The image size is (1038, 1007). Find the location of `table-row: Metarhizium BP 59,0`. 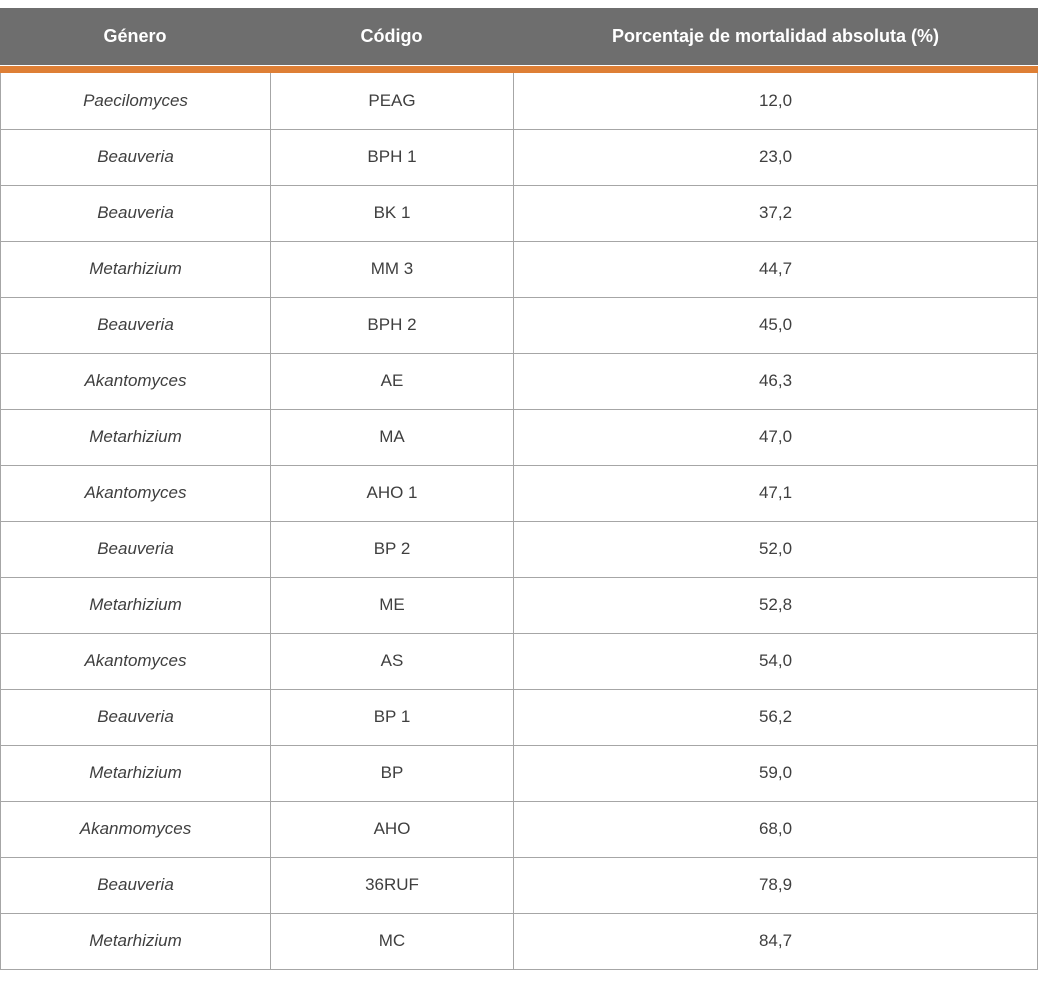

table-row: Metarhizium BP 59,0 is located at coordinates (519, 773).